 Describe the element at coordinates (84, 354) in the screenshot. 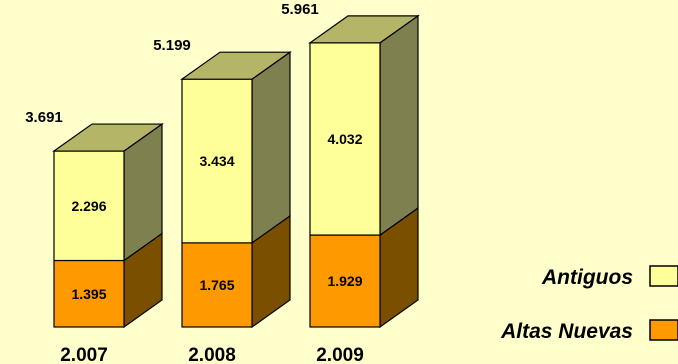

I see `category-label-0: 2.007` at that location.